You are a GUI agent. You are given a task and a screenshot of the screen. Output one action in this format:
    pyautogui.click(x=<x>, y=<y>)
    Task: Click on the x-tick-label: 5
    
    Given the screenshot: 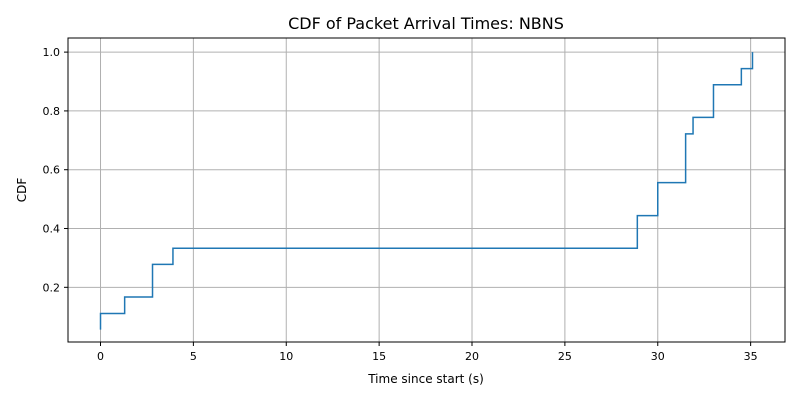 What is the action you would take?
    pyautogui.click(x=193, y=356)
    